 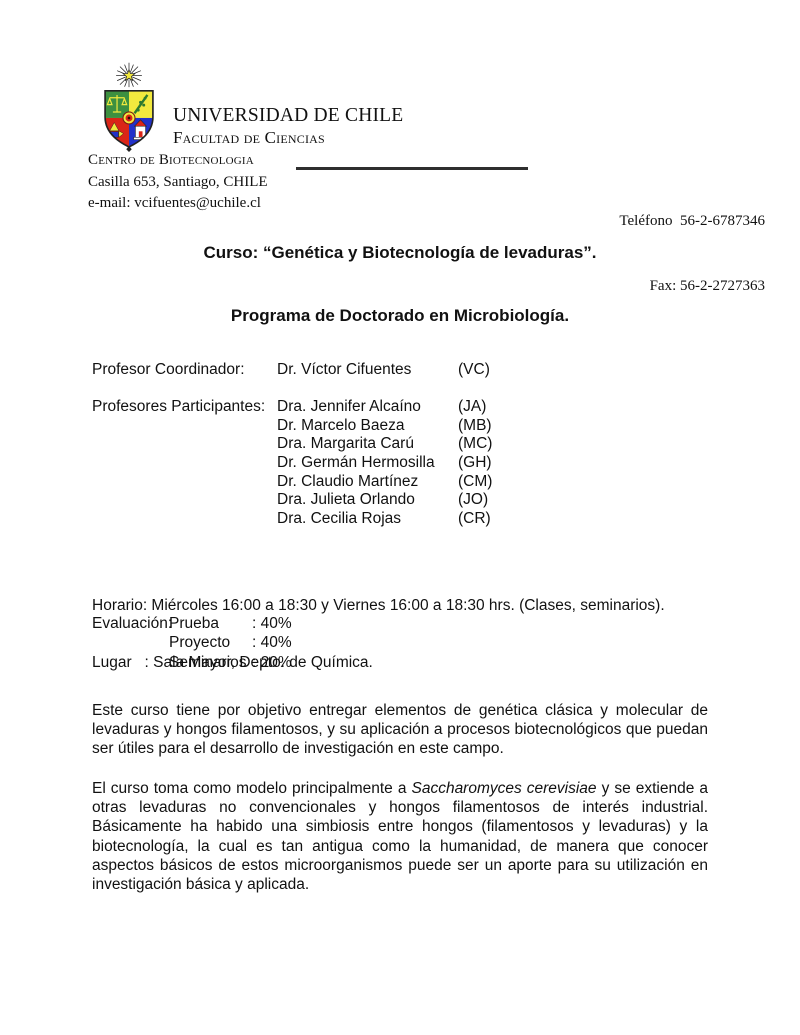 What do you see at coordinates (400, 315) in the screenshot?
I see `program-title: Programa de Doctorado en Microbiología.` at bounding box center [400, 315].